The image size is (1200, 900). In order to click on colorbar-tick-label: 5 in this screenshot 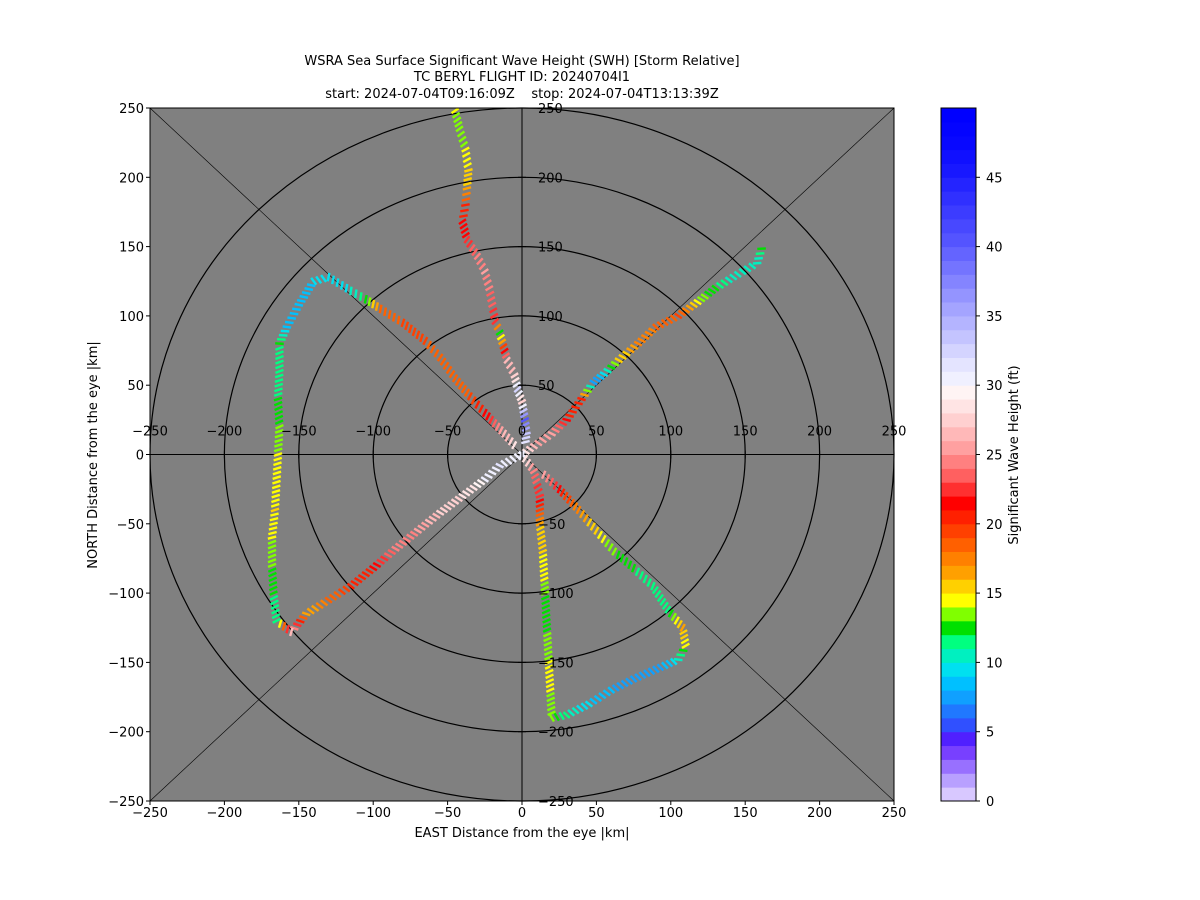, I will do `click(990, 733)`.